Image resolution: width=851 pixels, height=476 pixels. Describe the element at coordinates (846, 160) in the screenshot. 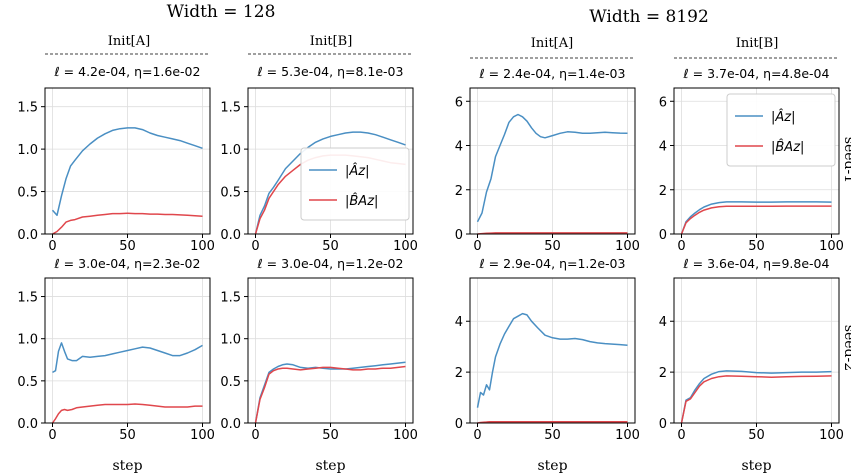

I see `row-label-seed-1: seed-1` at that location.